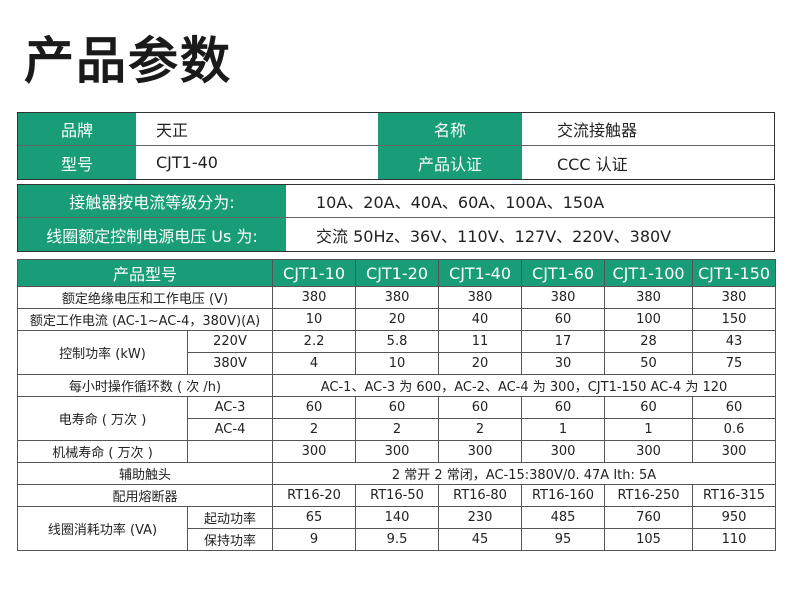 This screenshot has width=790, height=598. I want to click on row-sublabel: 220V, so click(230, 341).